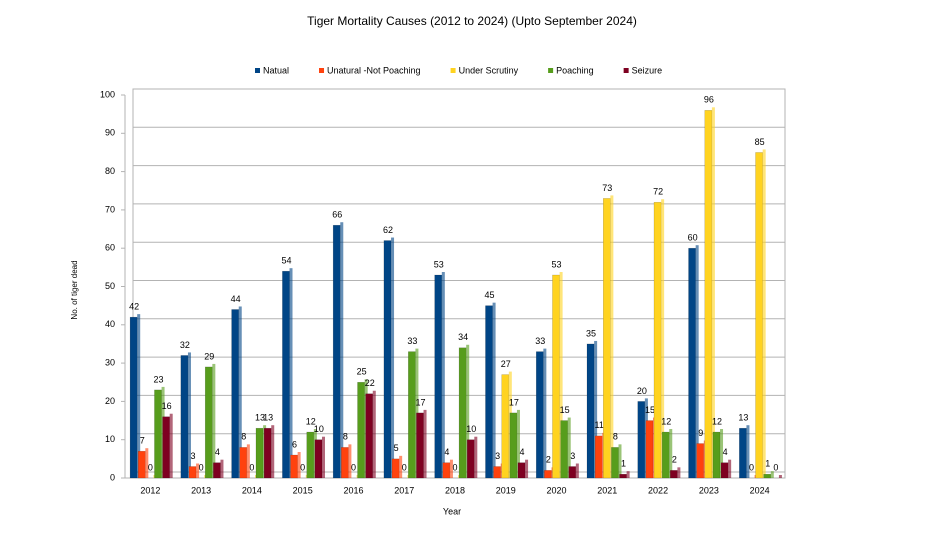 The height and width of the screenshot is (534, 945). What do you see at coordinates (420, 402) in the screenshot?
I see `data-label: 17` at bounding box center [420, 402].